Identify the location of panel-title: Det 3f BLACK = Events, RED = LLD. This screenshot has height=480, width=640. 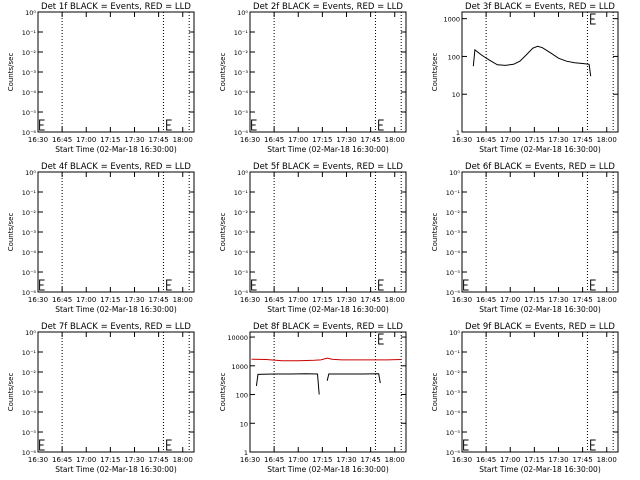
(540, 7).